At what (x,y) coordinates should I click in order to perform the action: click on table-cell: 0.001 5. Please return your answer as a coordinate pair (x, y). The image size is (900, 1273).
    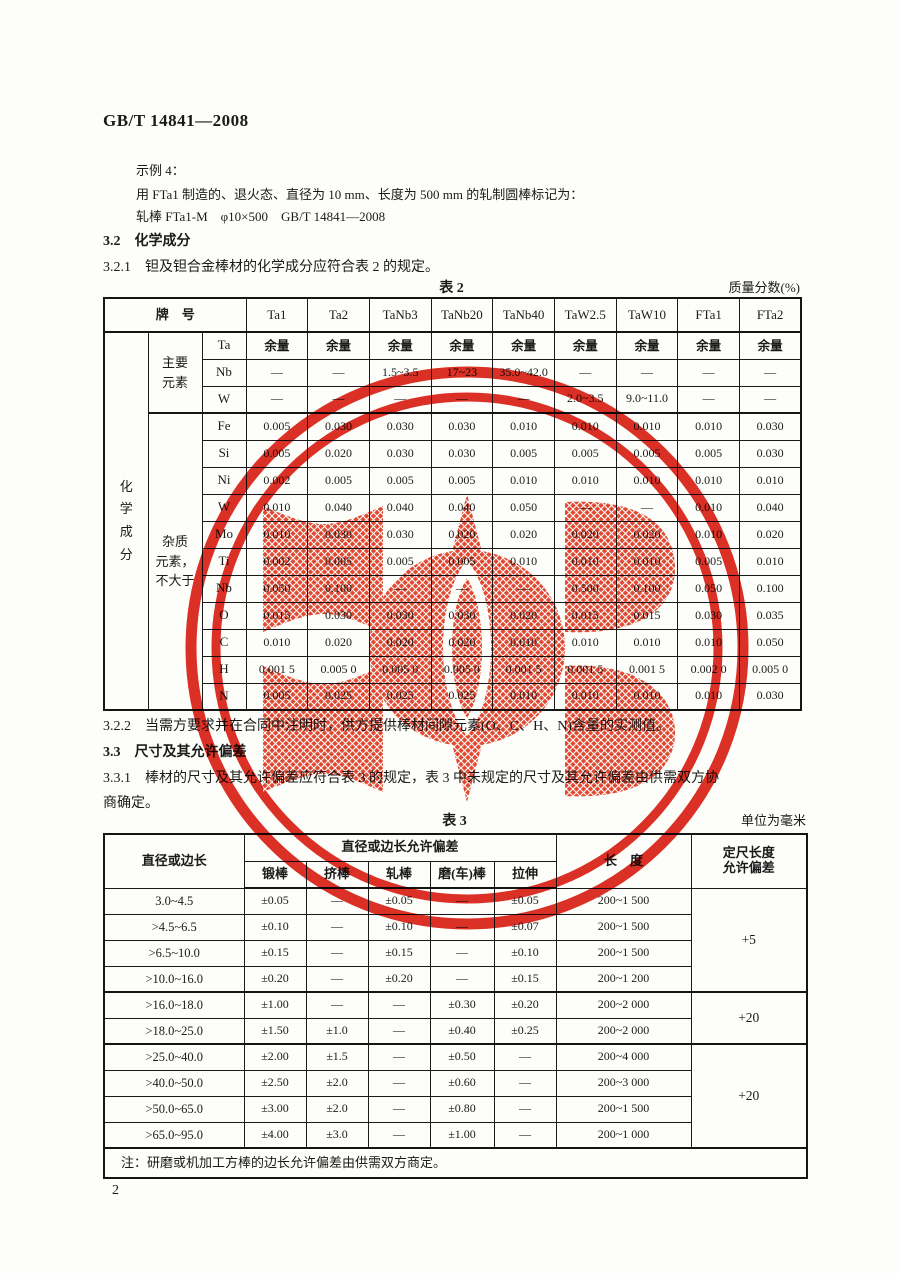
    Looking at the image, I should click on (523, 669).